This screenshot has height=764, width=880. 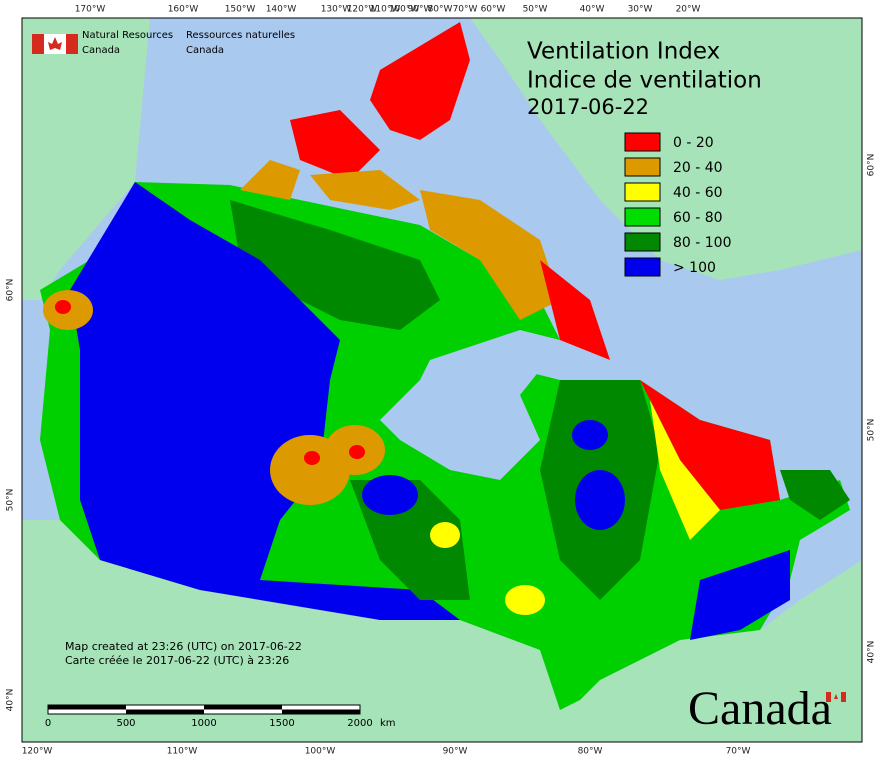 What do you see at coordinates (55, 44) in the screenshot?
I see `flag` at bounding box center [55, 44].